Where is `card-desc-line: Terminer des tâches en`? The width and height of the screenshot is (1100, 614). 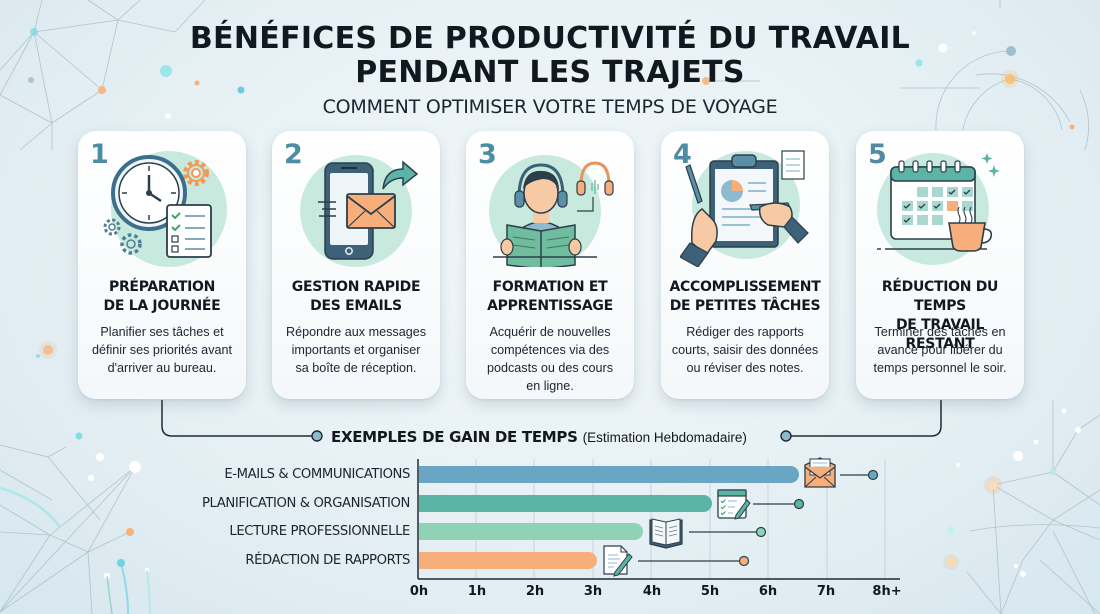 card-desc-line: Terminer des tâches en is located at coordinates (940, 332).